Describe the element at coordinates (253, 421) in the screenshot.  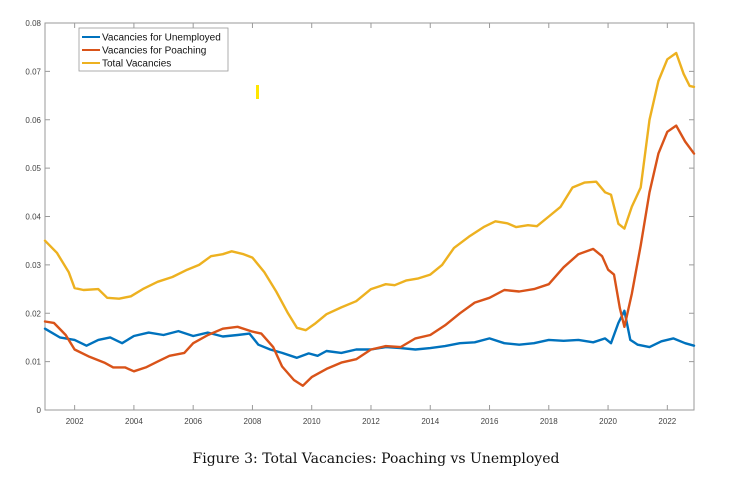
I see `x-tick-label: 2008` at that location.